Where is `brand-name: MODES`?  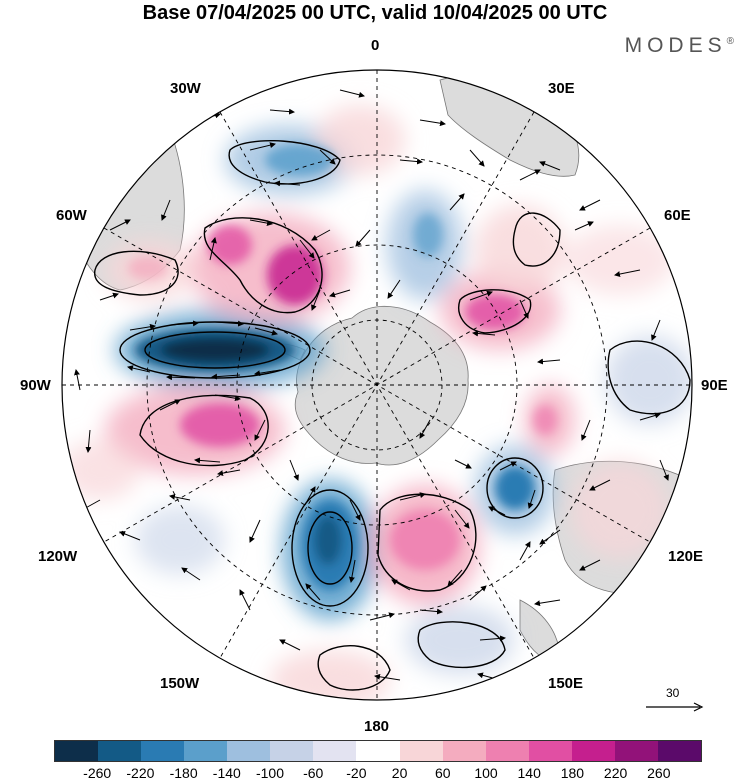 brand-name: MODES is located at coordinates (675, 45).